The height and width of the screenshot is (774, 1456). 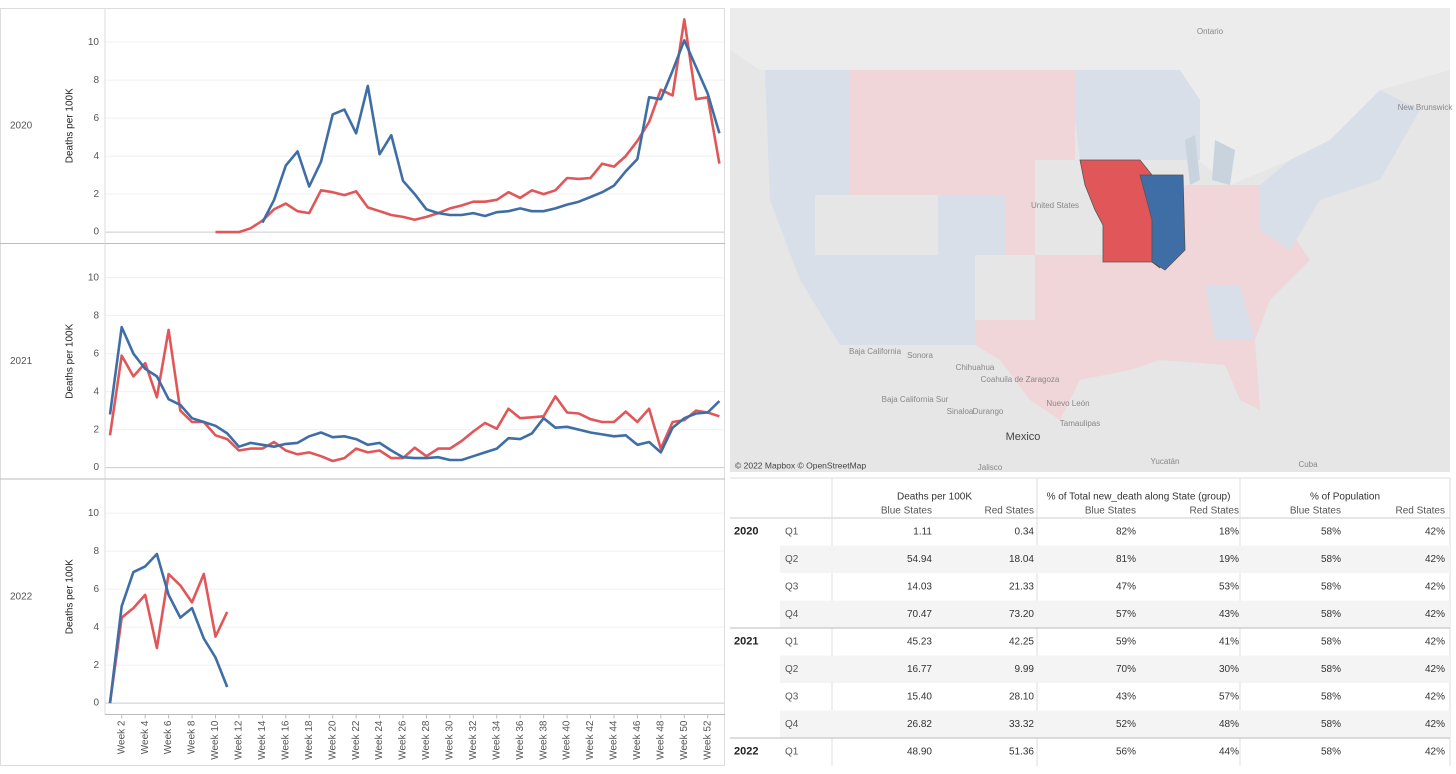 I want to click on x-tick-label: Week 42, so click(x=590, y=740).